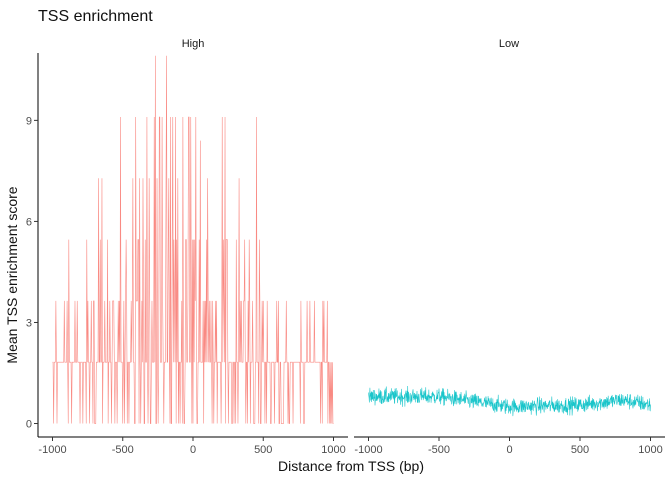 This screenshot has width=672, height=480. I want to click on y-tick-label: 9, so click(29, 121).